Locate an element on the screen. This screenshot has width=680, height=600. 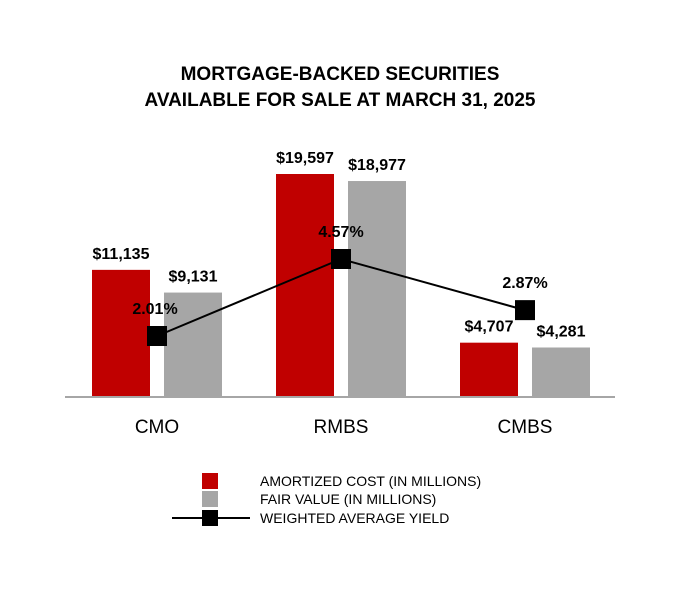
bar-cmbs-amortized-cost is located at coordinates (489, 369).